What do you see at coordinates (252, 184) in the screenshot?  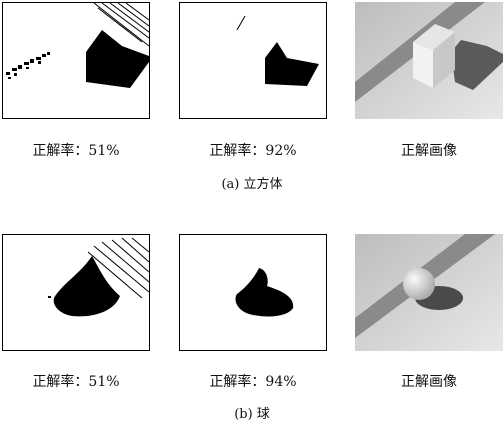 I see `subcaption: (a) 立方体` at bounding box center [252, 184].